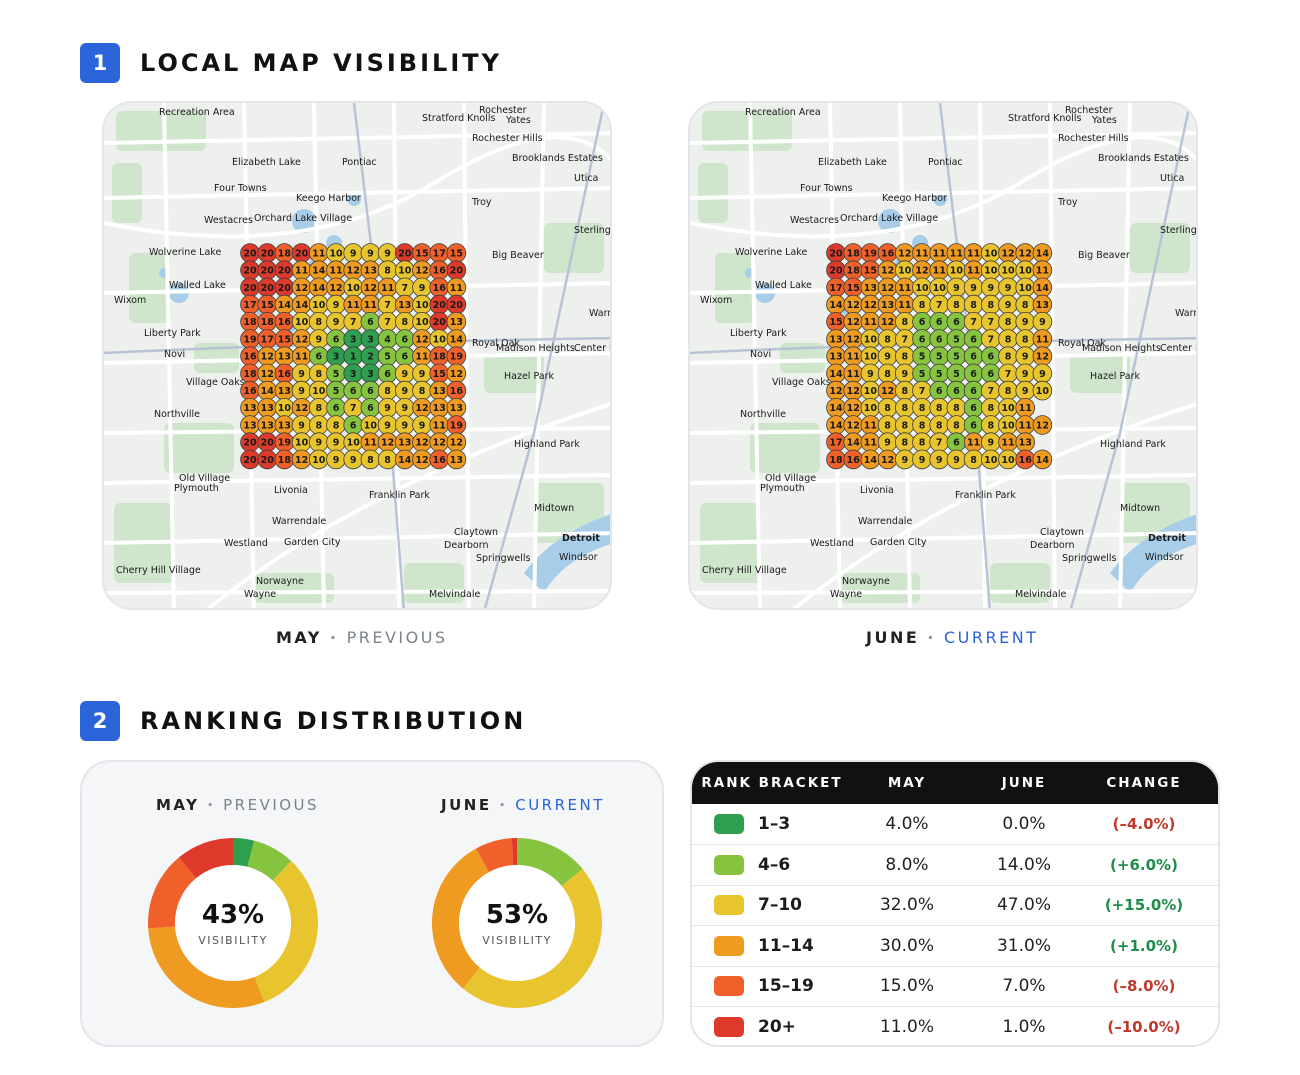 This screenshot has width=1300, height=1075. Describe the element at coordinates (729, 945) in the screenshot. I see `bracket-color-swatch` at that location.